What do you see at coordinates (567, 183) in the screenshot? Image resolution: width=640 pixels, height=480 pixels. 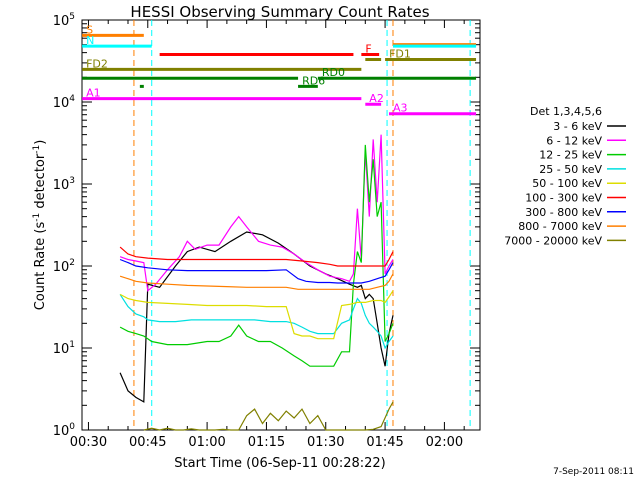 I see `legend-label: 50 - 100 keV` at bounding box center [567, 183].